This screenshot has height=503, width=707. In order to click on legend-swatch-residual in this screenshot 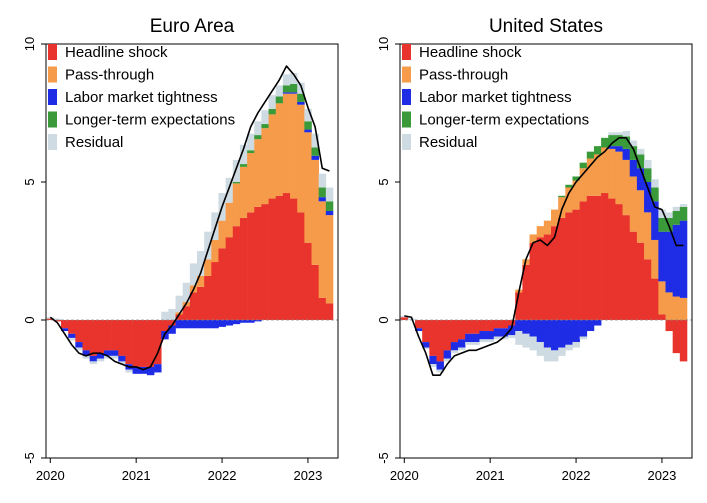, I will do `click(52, 142)`.